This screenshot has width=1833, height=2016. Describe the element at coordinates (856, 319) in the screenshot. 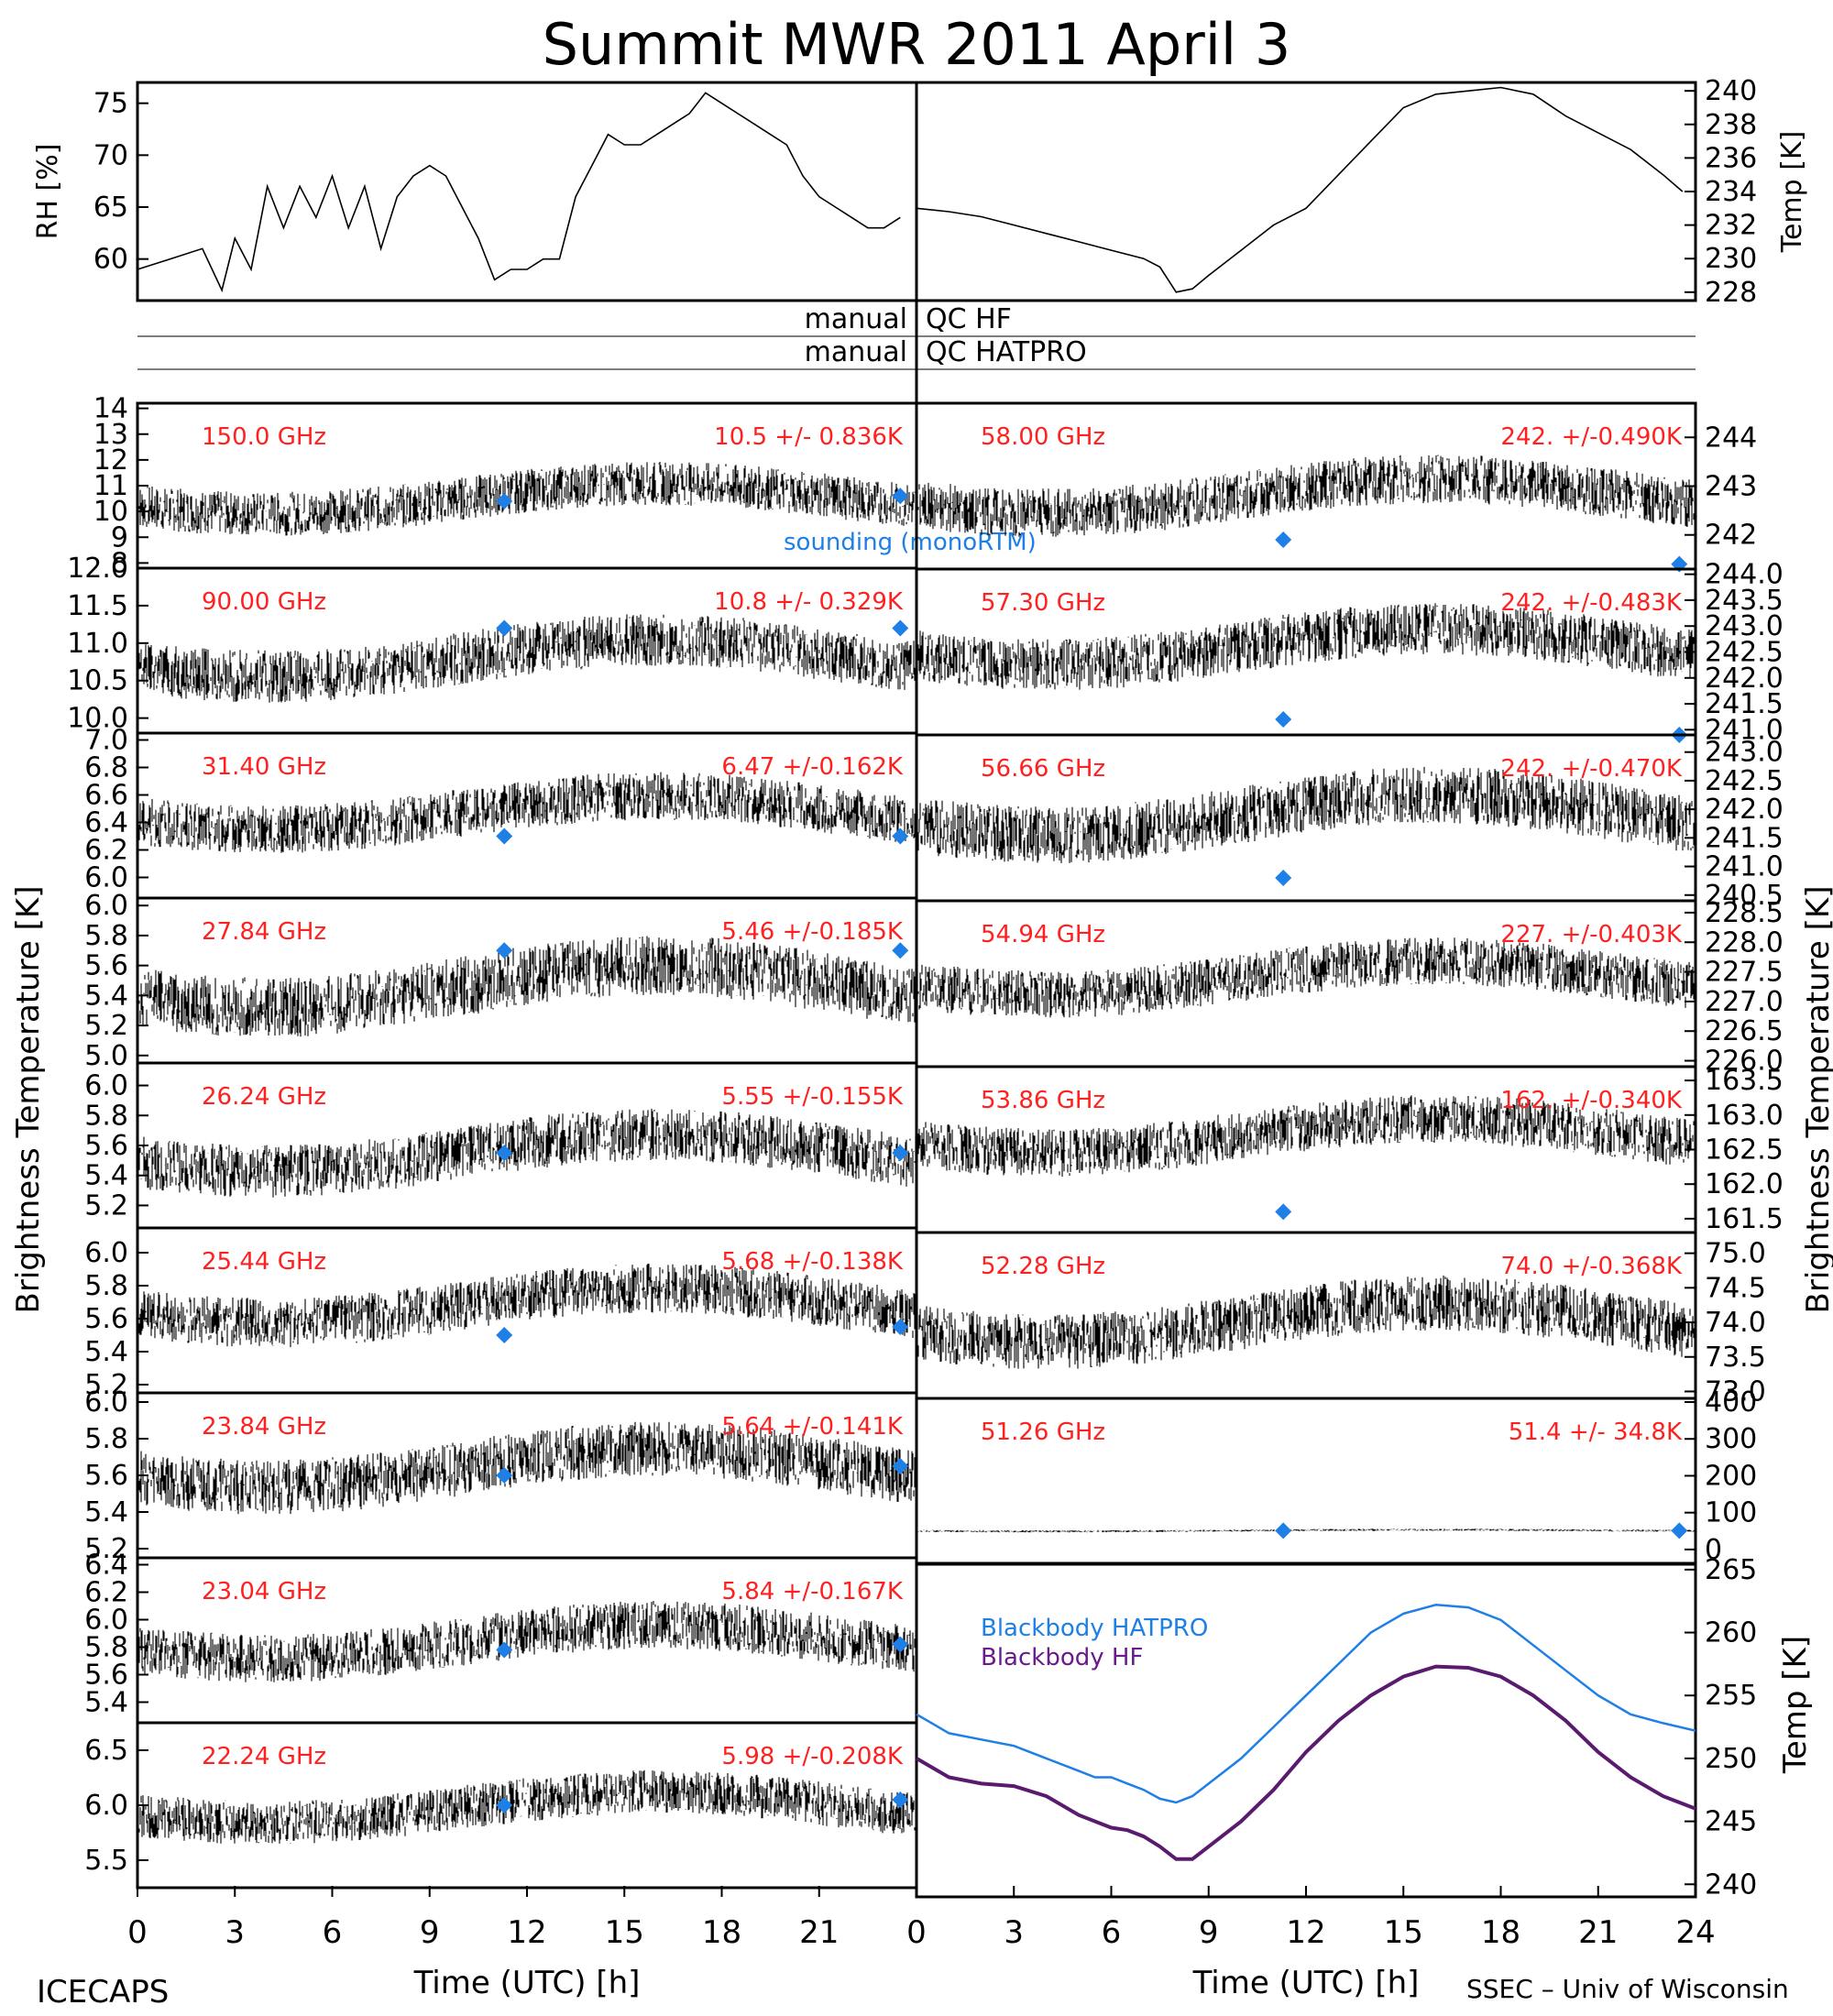

I see `qc-hf-left-label: manual` at that location.